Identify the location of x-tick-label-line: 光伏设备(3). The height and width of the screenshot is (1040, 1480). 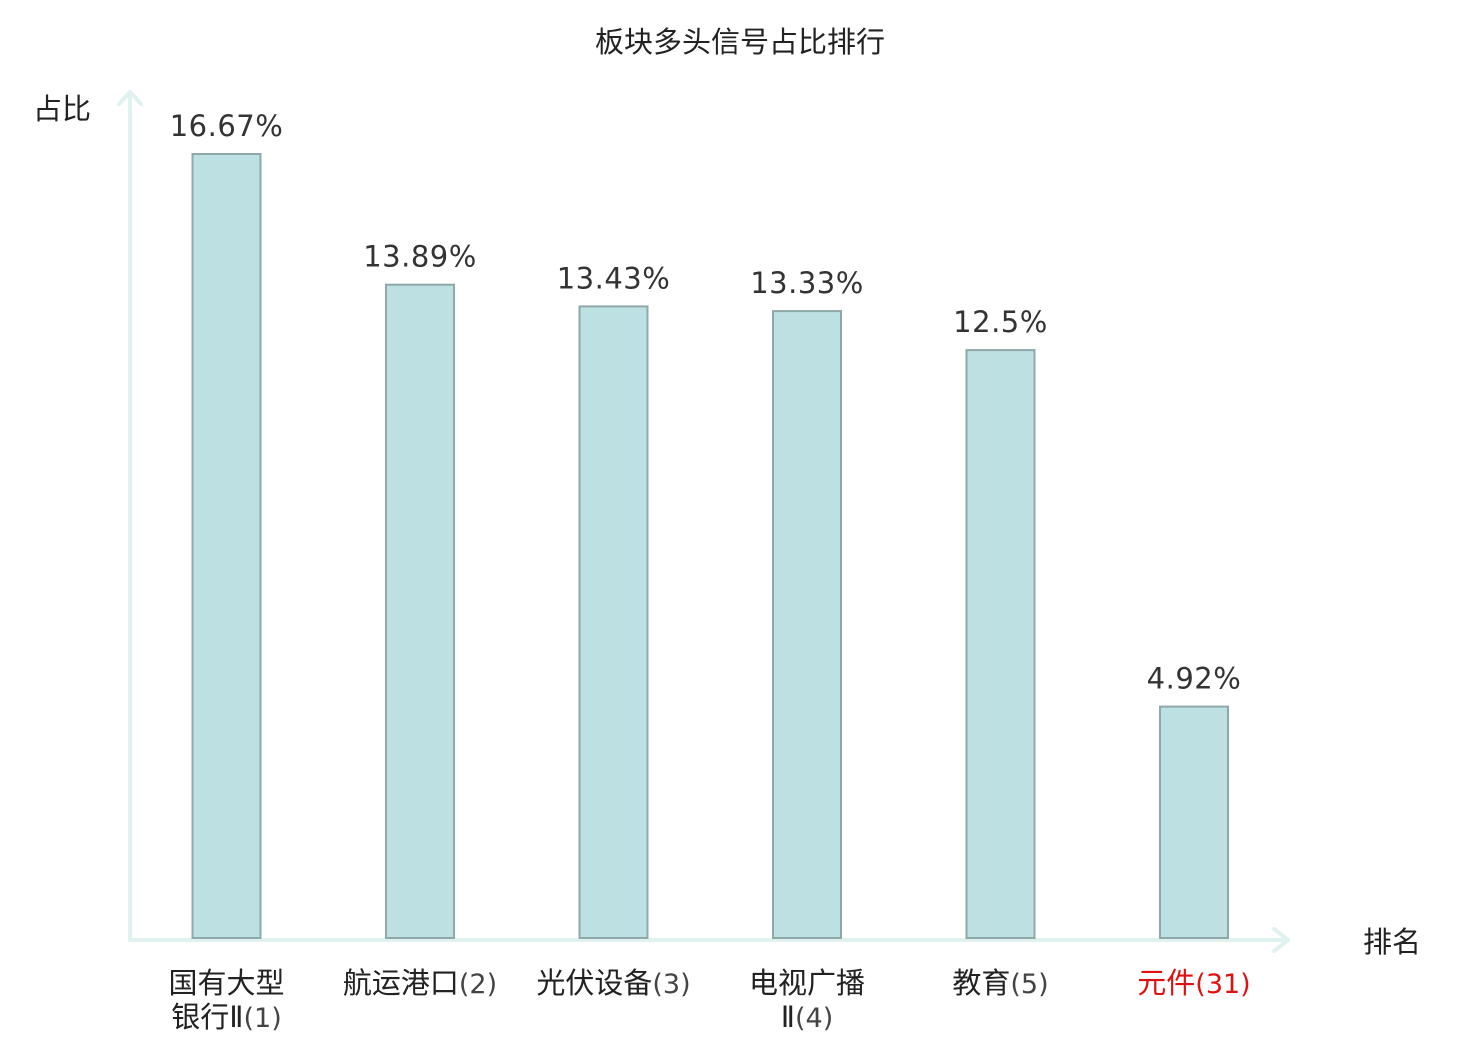
(613, 983).